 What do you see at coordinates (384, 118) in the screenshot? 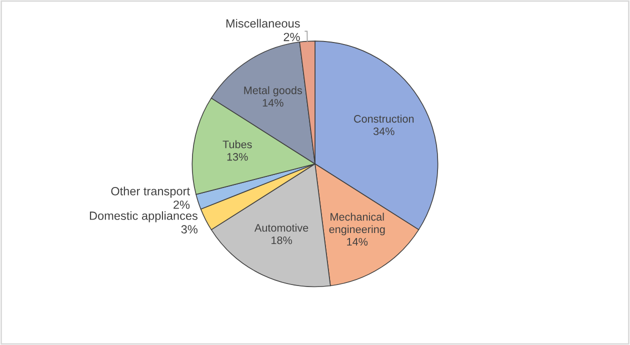
I see `slice-label: Construction` at bounding box center [384, 118].